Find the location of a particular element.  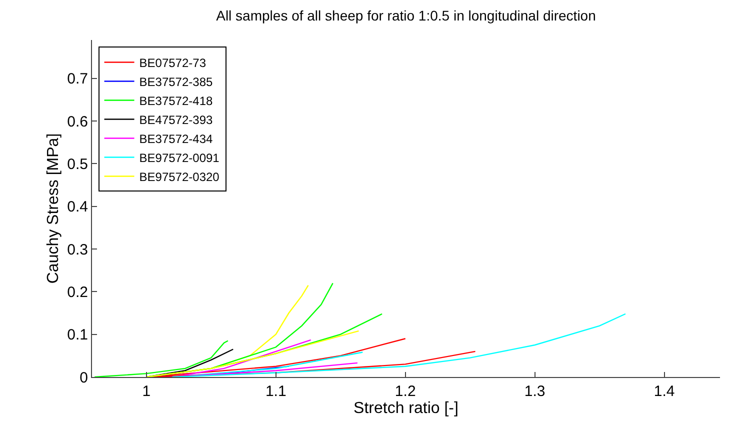

y-tick-label: 0.4 is located at coordinates (77, 207).